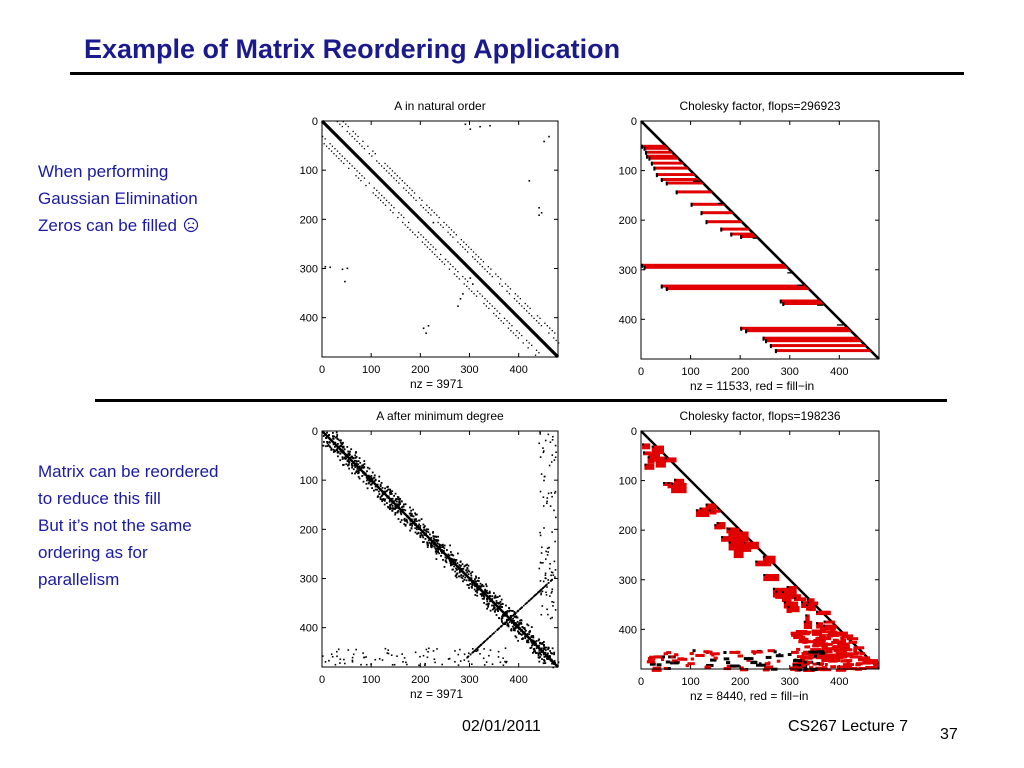  What do you see at coordinates (437, 384) in the screenshot?
I see `x-axis-label: nz = 3971` at bounding box center [437, 384].